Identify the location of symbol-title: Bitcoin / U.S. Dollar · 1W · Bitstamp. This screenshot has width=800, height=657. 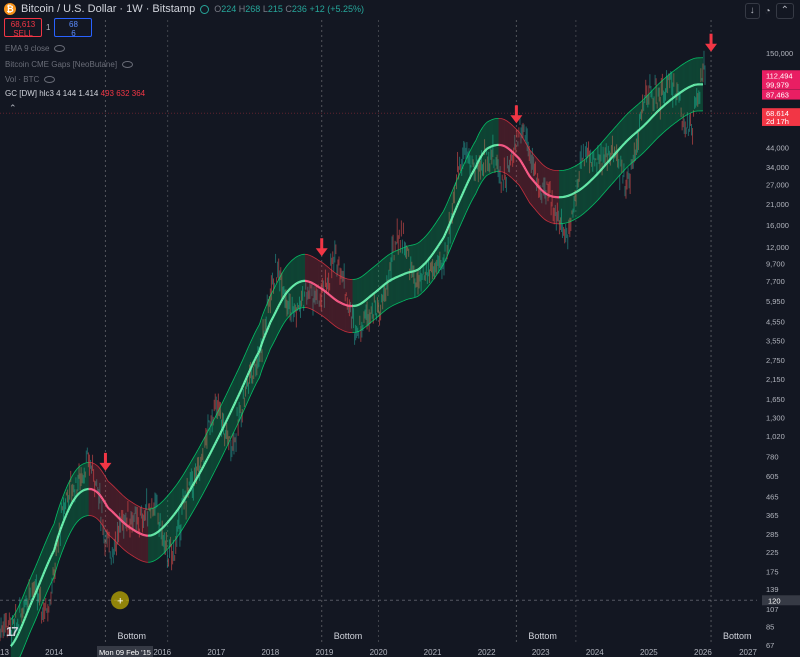
(108, 9).